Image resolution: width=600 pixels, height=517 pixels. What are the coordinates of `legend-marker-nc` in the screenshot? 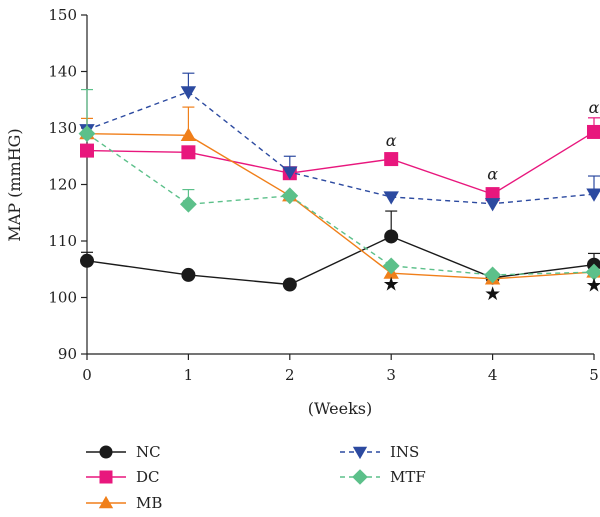 It's located at (106, 452).